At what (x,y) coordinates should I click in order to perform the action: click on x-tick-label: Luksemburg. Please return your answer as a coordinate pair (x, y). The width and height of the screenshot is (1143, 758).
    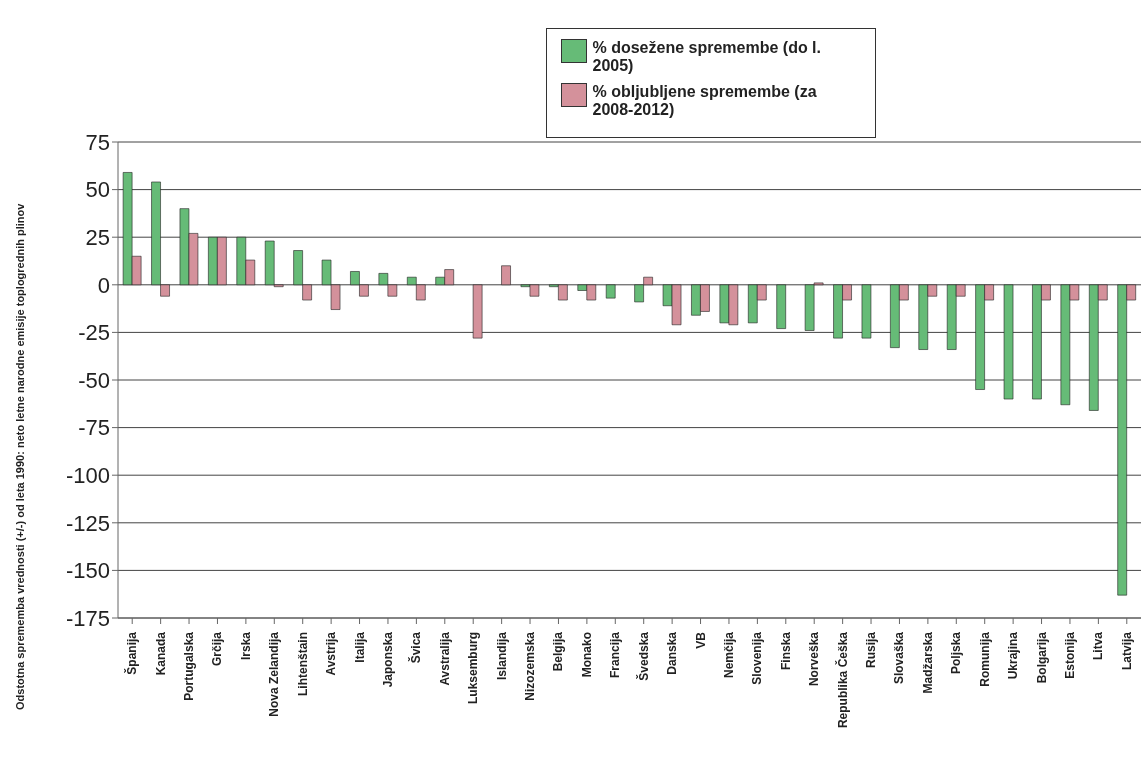
    Looking at the image, I should click on (473, 668).